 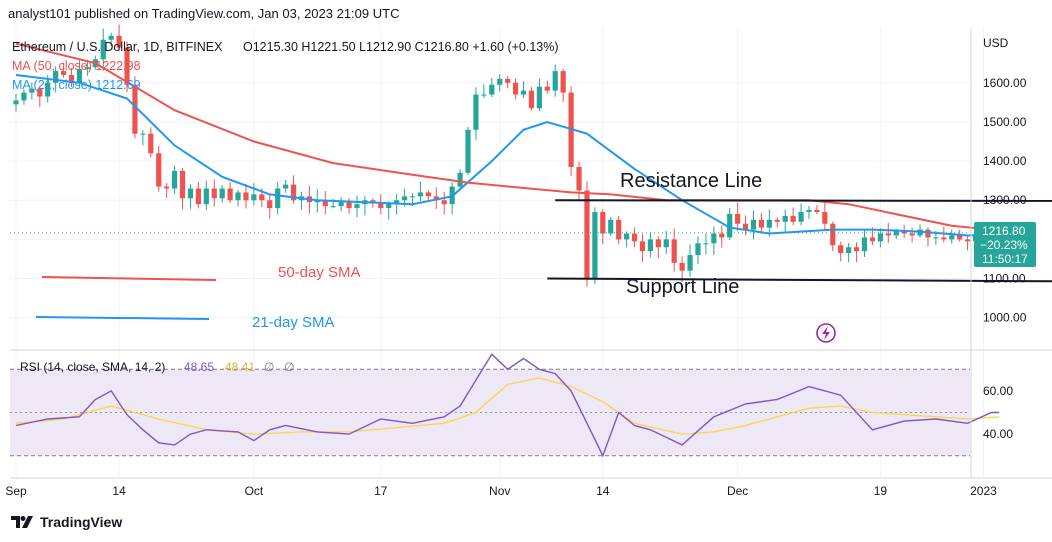 What do you see at coordinates (293, 322) in the screenshot?
I see `sma21-label: 21-day SMA` at bounding box center [293, 322].